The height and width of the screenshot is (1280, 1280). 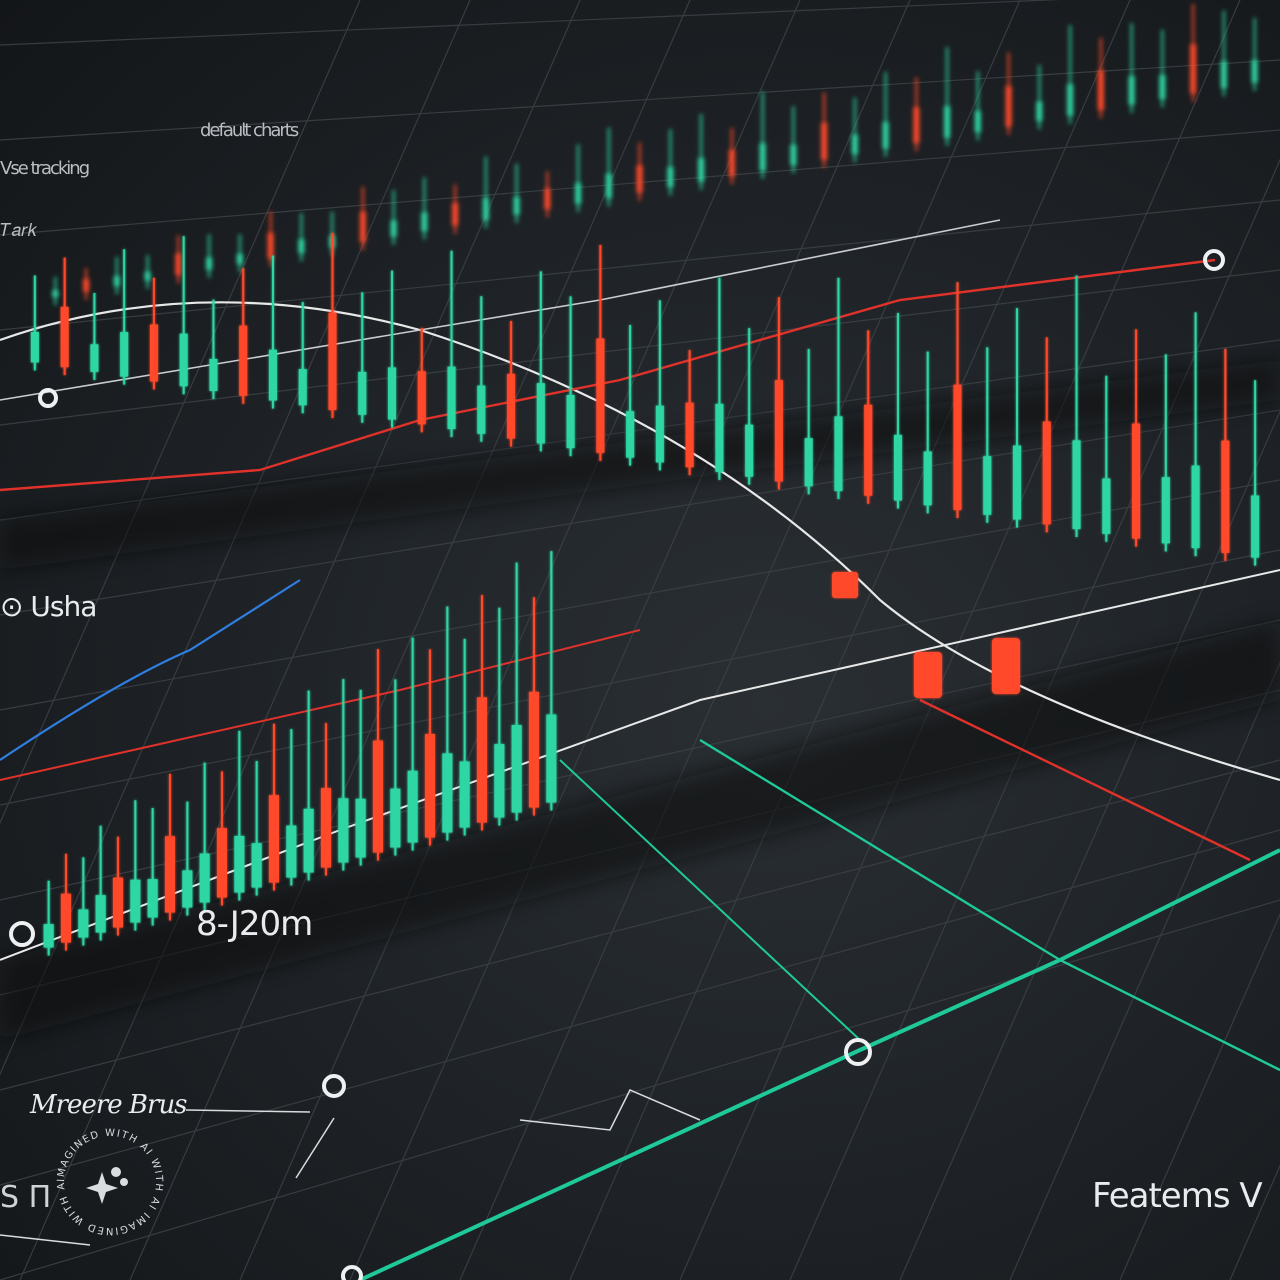 I want to click on svg-text:IMAGINED WITH AI WITH AI IMAGI: IMAGINED WITH AI WITH AI IMAGINED WITH A, so click(x=110, y=1182).